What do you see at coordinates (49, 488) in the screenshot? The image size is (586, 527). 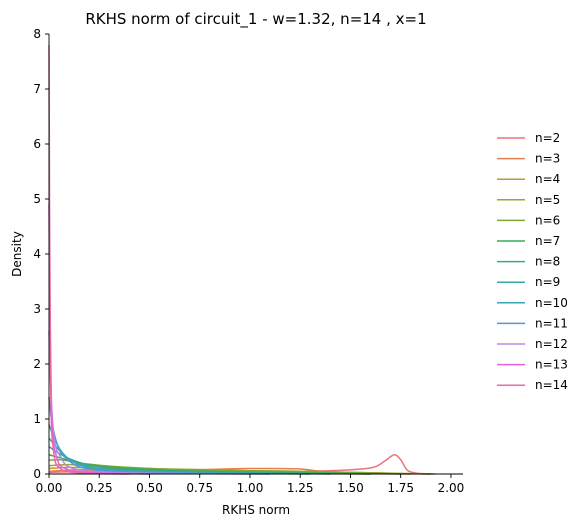 I see `x-tick-label: 0.00` at bounding box center [49, 488].